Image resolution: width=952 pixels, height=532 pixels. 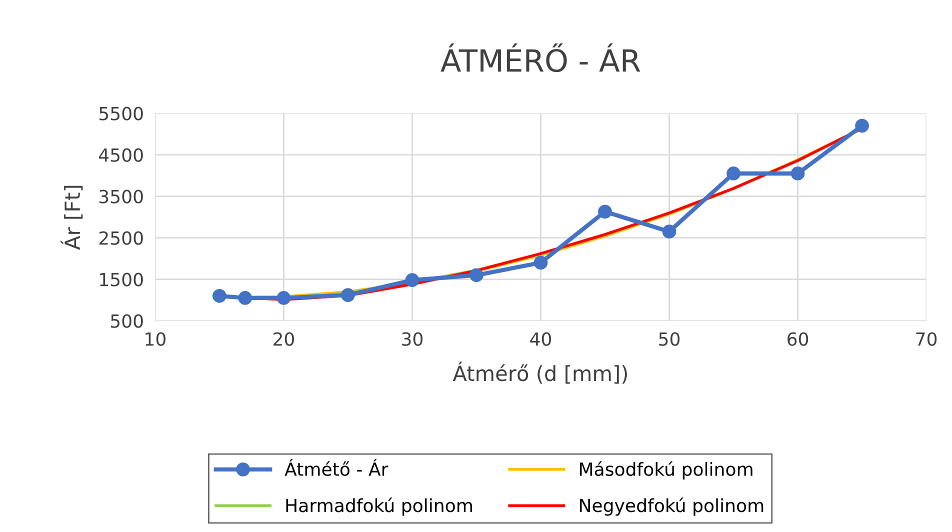 What do you see at coordinates (541, 339) in the screenshot?
I see `x-tick-label: 40` at bounding box center [541, 339].